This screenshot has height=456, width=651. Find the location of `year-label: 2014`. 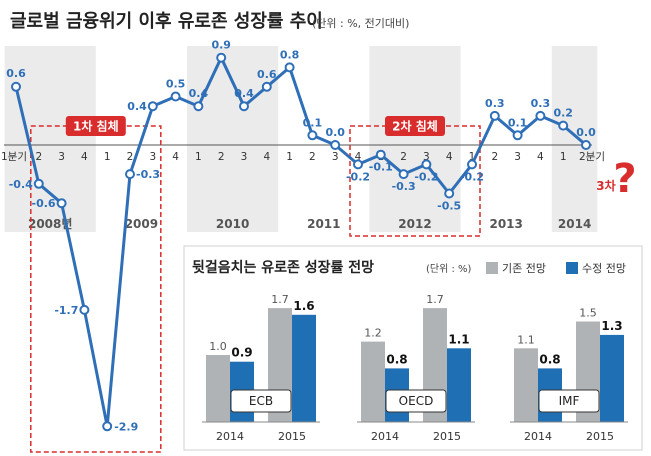

year-label: 2014 is located at coordinates (574, 224).